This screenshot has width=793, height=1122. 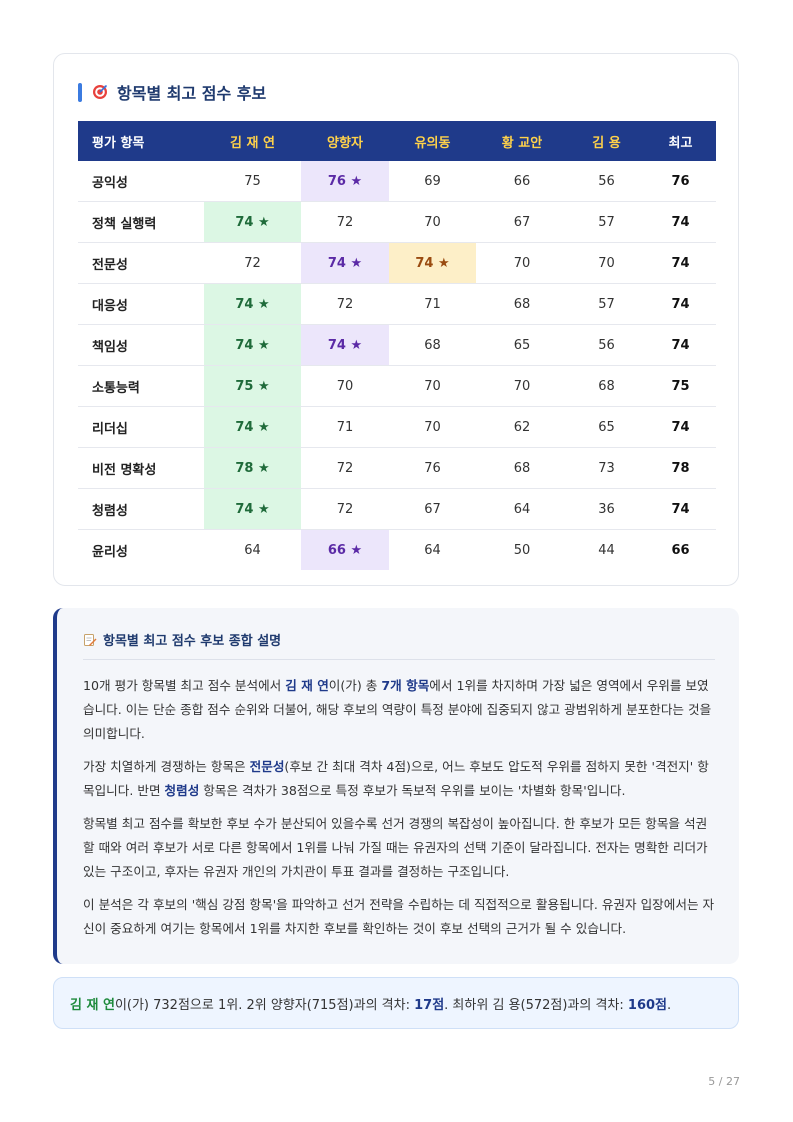 What do you see at coordinates (166, 766) in the screenshot?
I see `p2-text-a: 가장 치열하게 경쟁하는 항목은` at bounding box center [166, 766].